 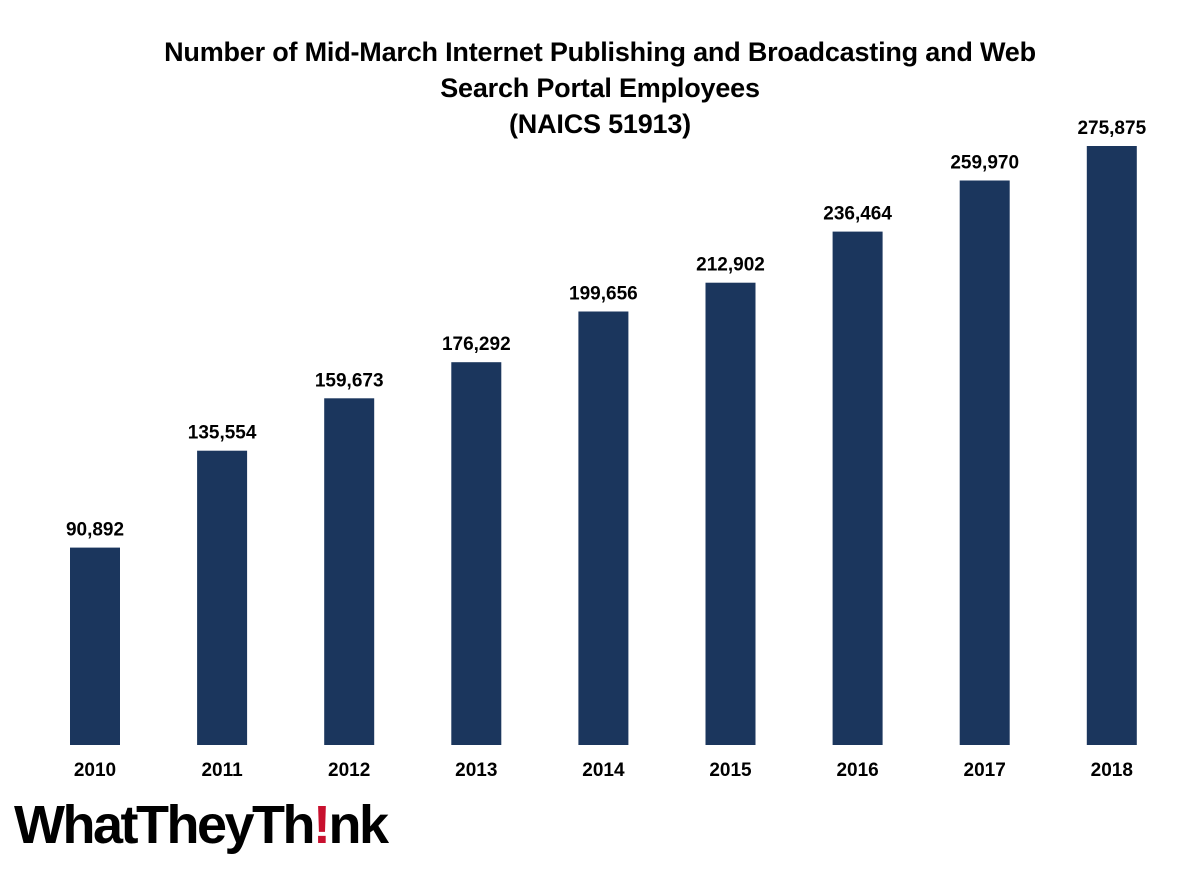 What do you see at coordinates (222, 597) in the screenshot?
I see `bar-2011` at bounding box center [222, 597].